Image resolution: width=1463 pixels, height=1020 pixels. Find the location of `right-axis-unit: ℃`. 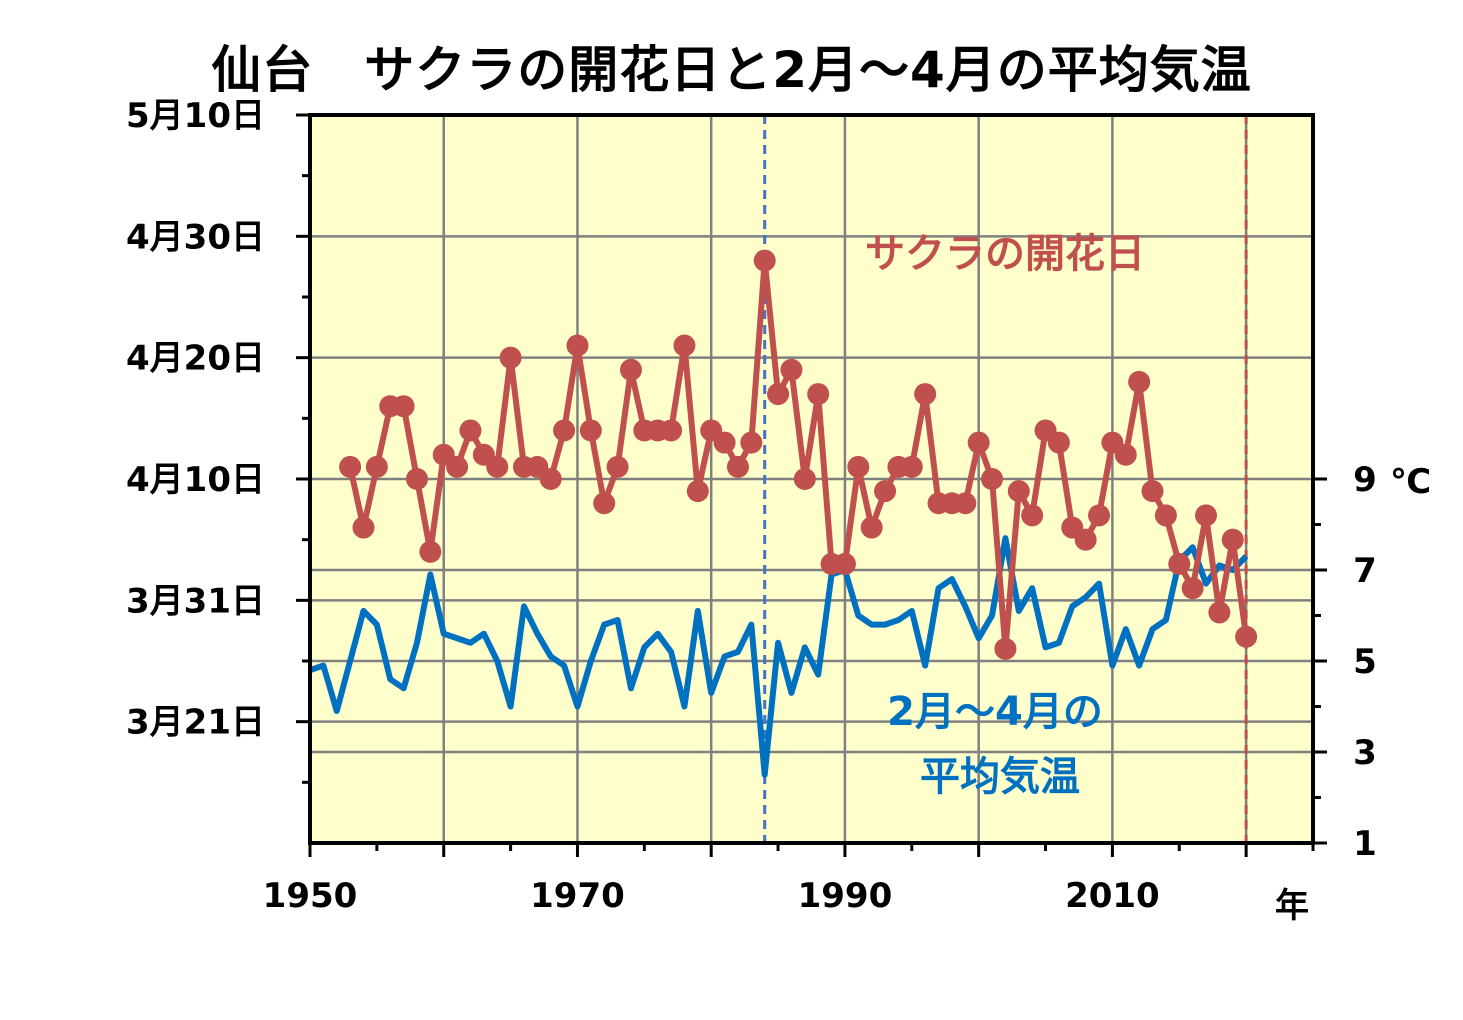

right-axis-unit: ℃ is located at coordinates (1410, 482).